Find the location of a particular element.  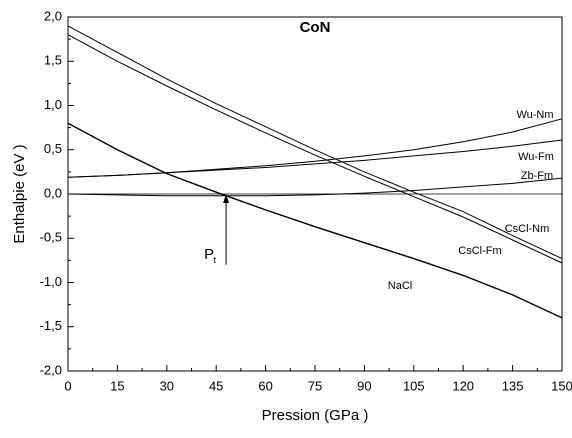

annotation-text: P is located at coordinates (209, 254).